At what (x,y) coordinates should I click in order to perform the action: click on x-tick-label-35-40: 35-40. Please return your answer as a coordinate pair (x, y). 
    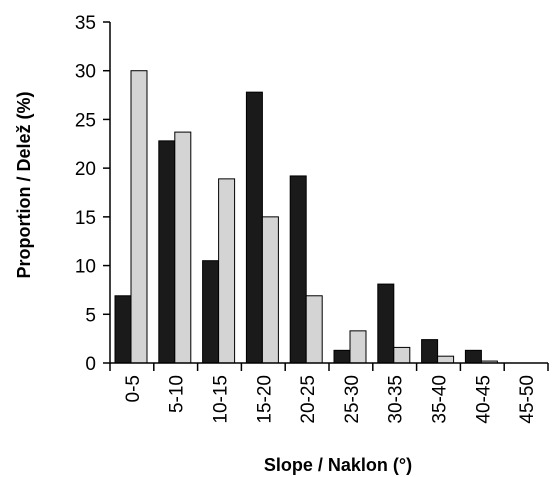
    Looking at the image, I should click on (440, 399).